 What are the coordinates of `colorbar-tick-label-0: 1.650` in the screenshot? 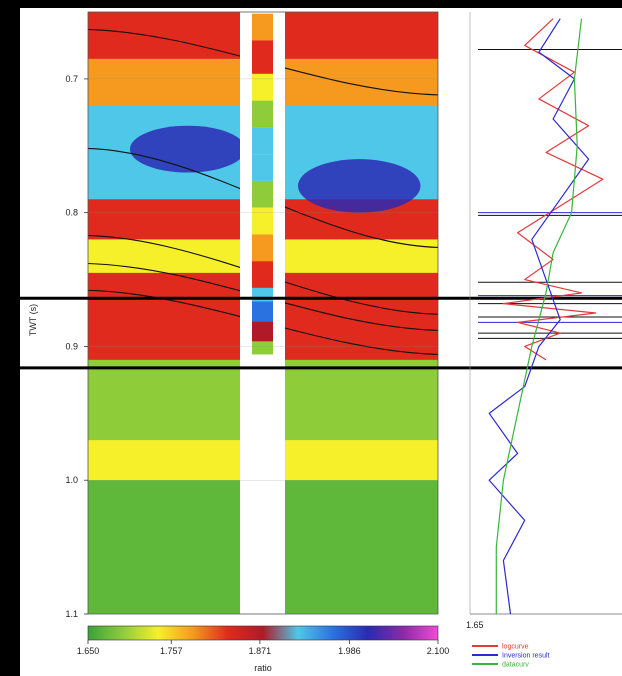 It's located at (88, 651).